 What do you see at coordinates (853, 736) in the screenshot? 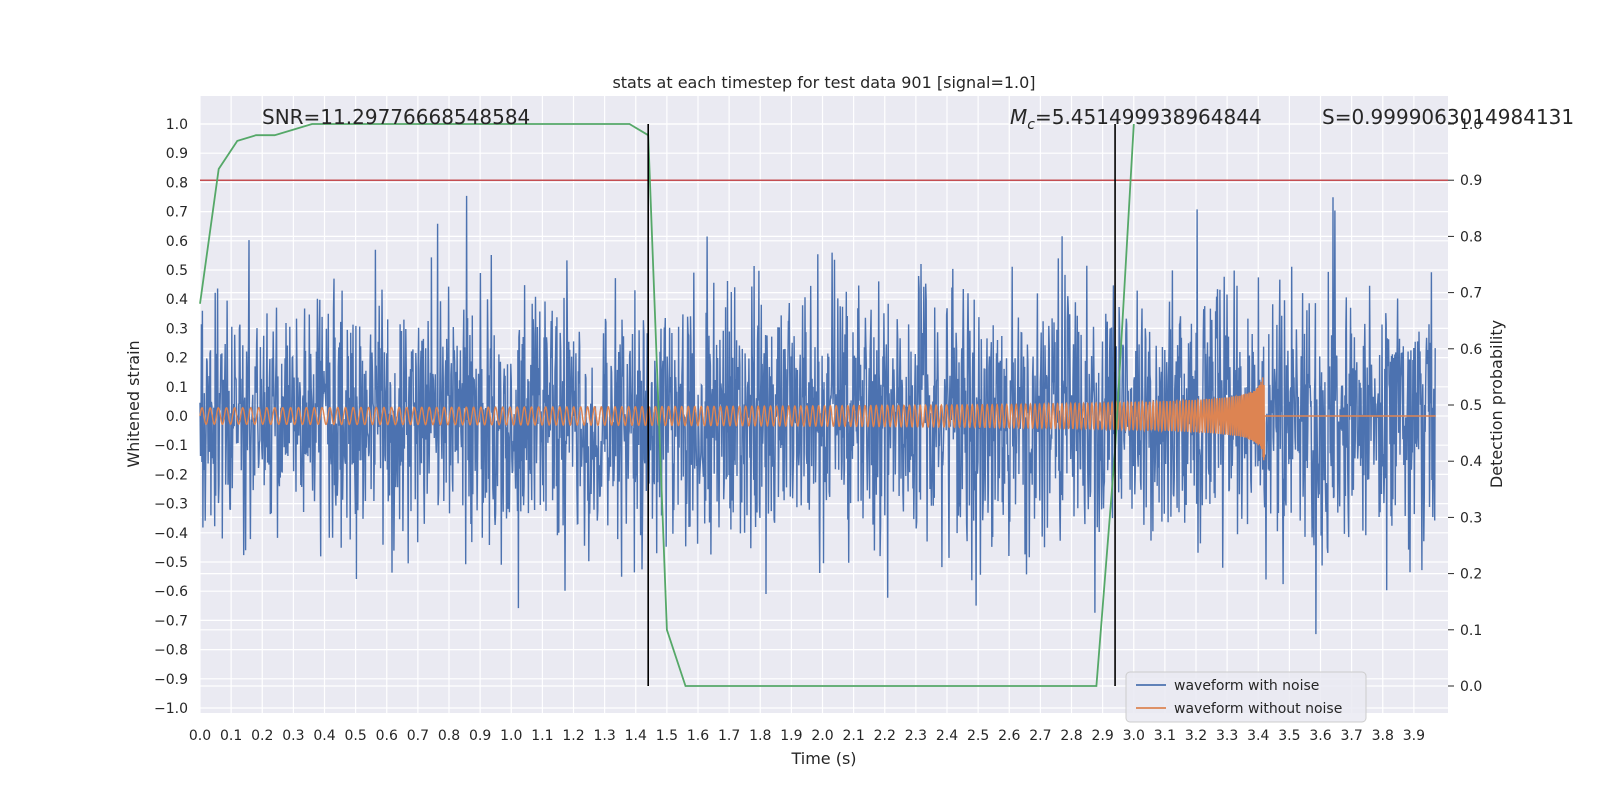
I see `x-tick-label: 2.1` at bounding box center [853, 736].